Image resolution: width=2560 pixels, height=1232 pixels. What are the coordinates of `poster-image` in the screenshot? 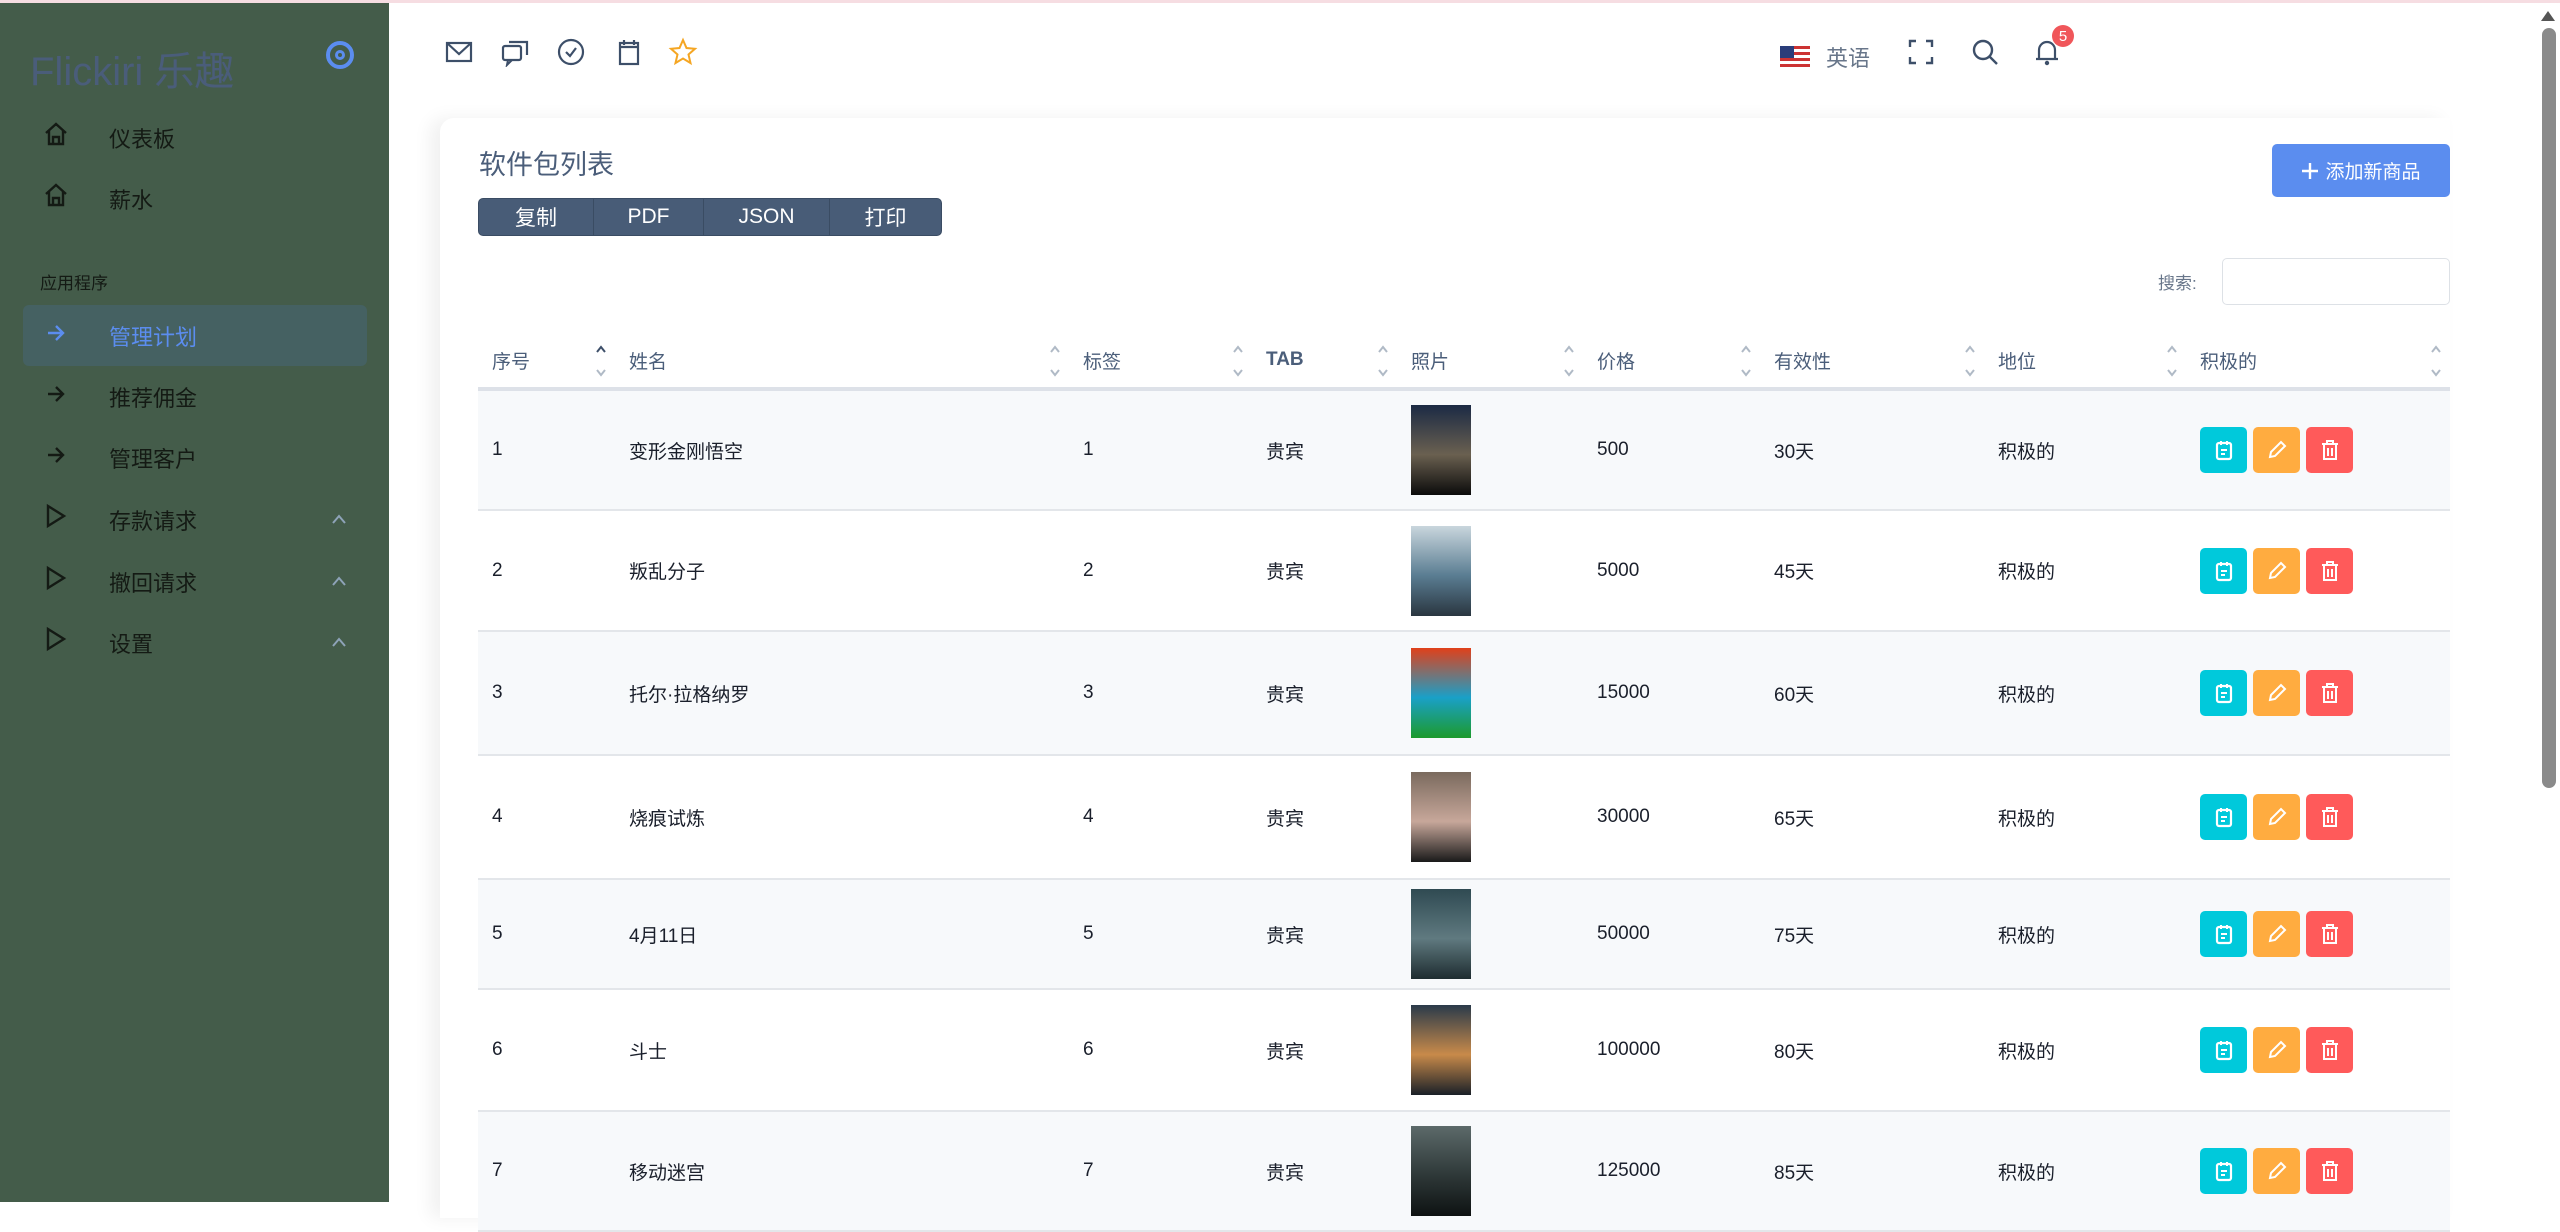 It's located at (1441, 934).